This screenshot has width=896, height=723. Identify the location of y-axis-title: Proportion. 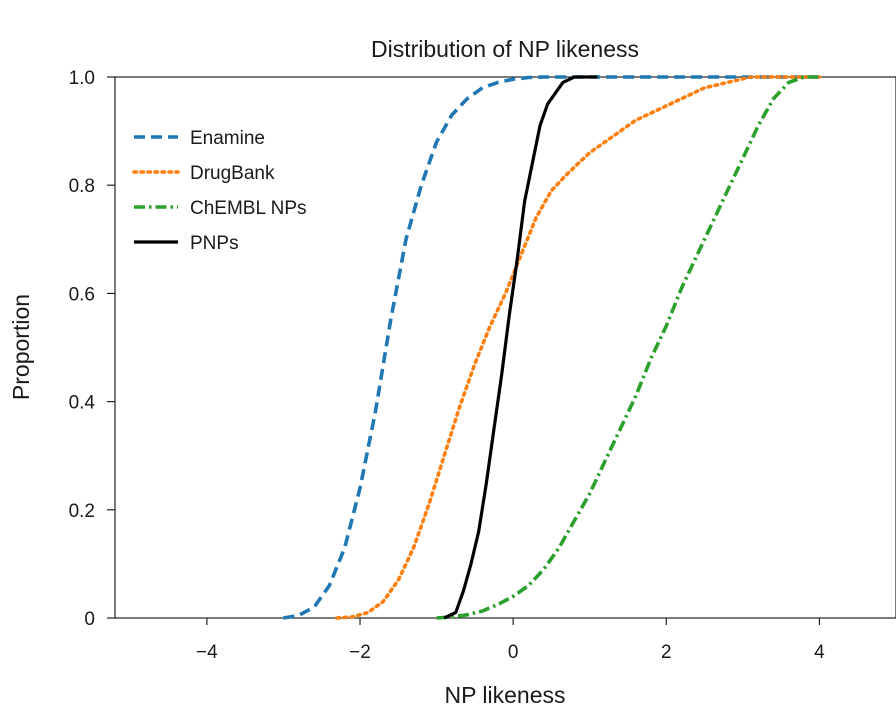
(21, 347).